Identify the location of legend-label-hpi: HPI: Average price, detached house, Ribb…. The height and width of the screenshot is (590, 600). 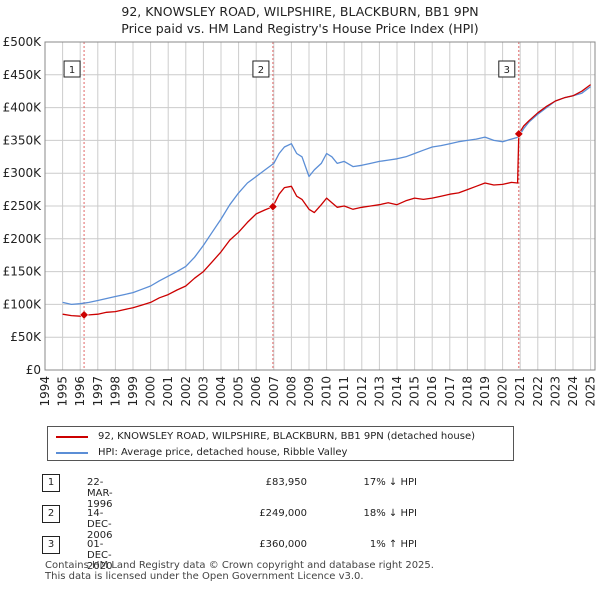
(223, 452).